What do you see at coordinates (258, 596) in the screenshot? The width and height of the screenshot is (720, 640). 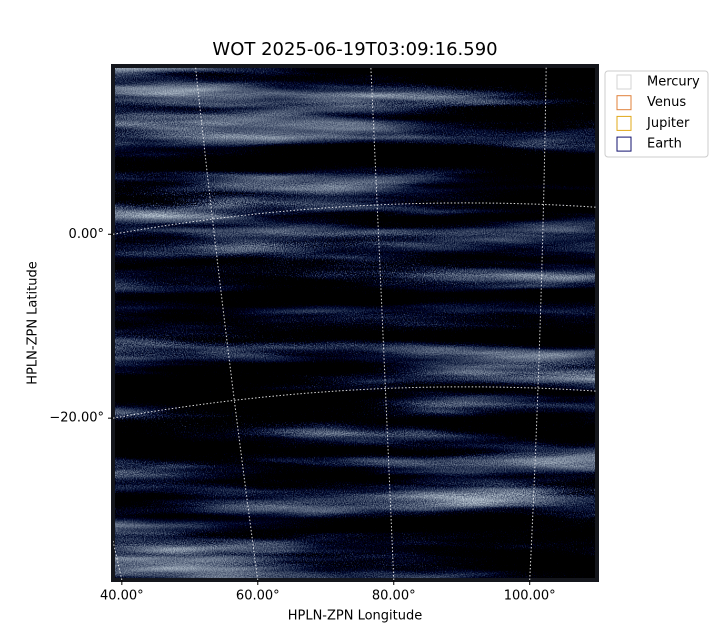 I see `x-tick-label: 60.00°` at bounding box center [258, 596].